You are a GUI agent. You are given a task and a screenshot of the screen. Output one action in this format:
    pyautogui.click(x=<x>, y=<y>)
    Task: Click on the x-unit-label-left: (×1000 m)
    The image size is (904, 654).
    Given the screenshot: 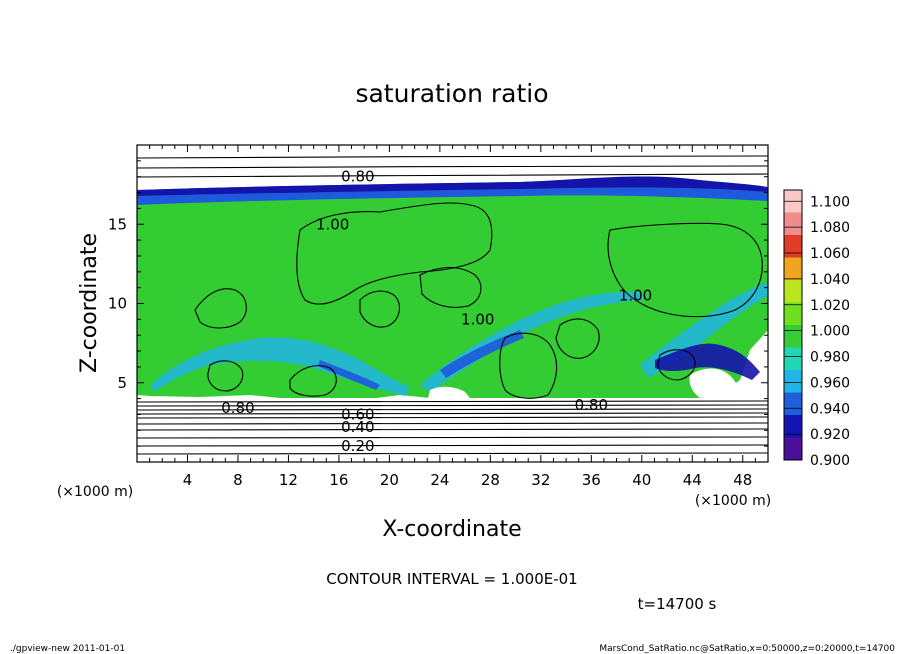 What is the action you would take?
    pyautogui.click(x=95, y=492)
    